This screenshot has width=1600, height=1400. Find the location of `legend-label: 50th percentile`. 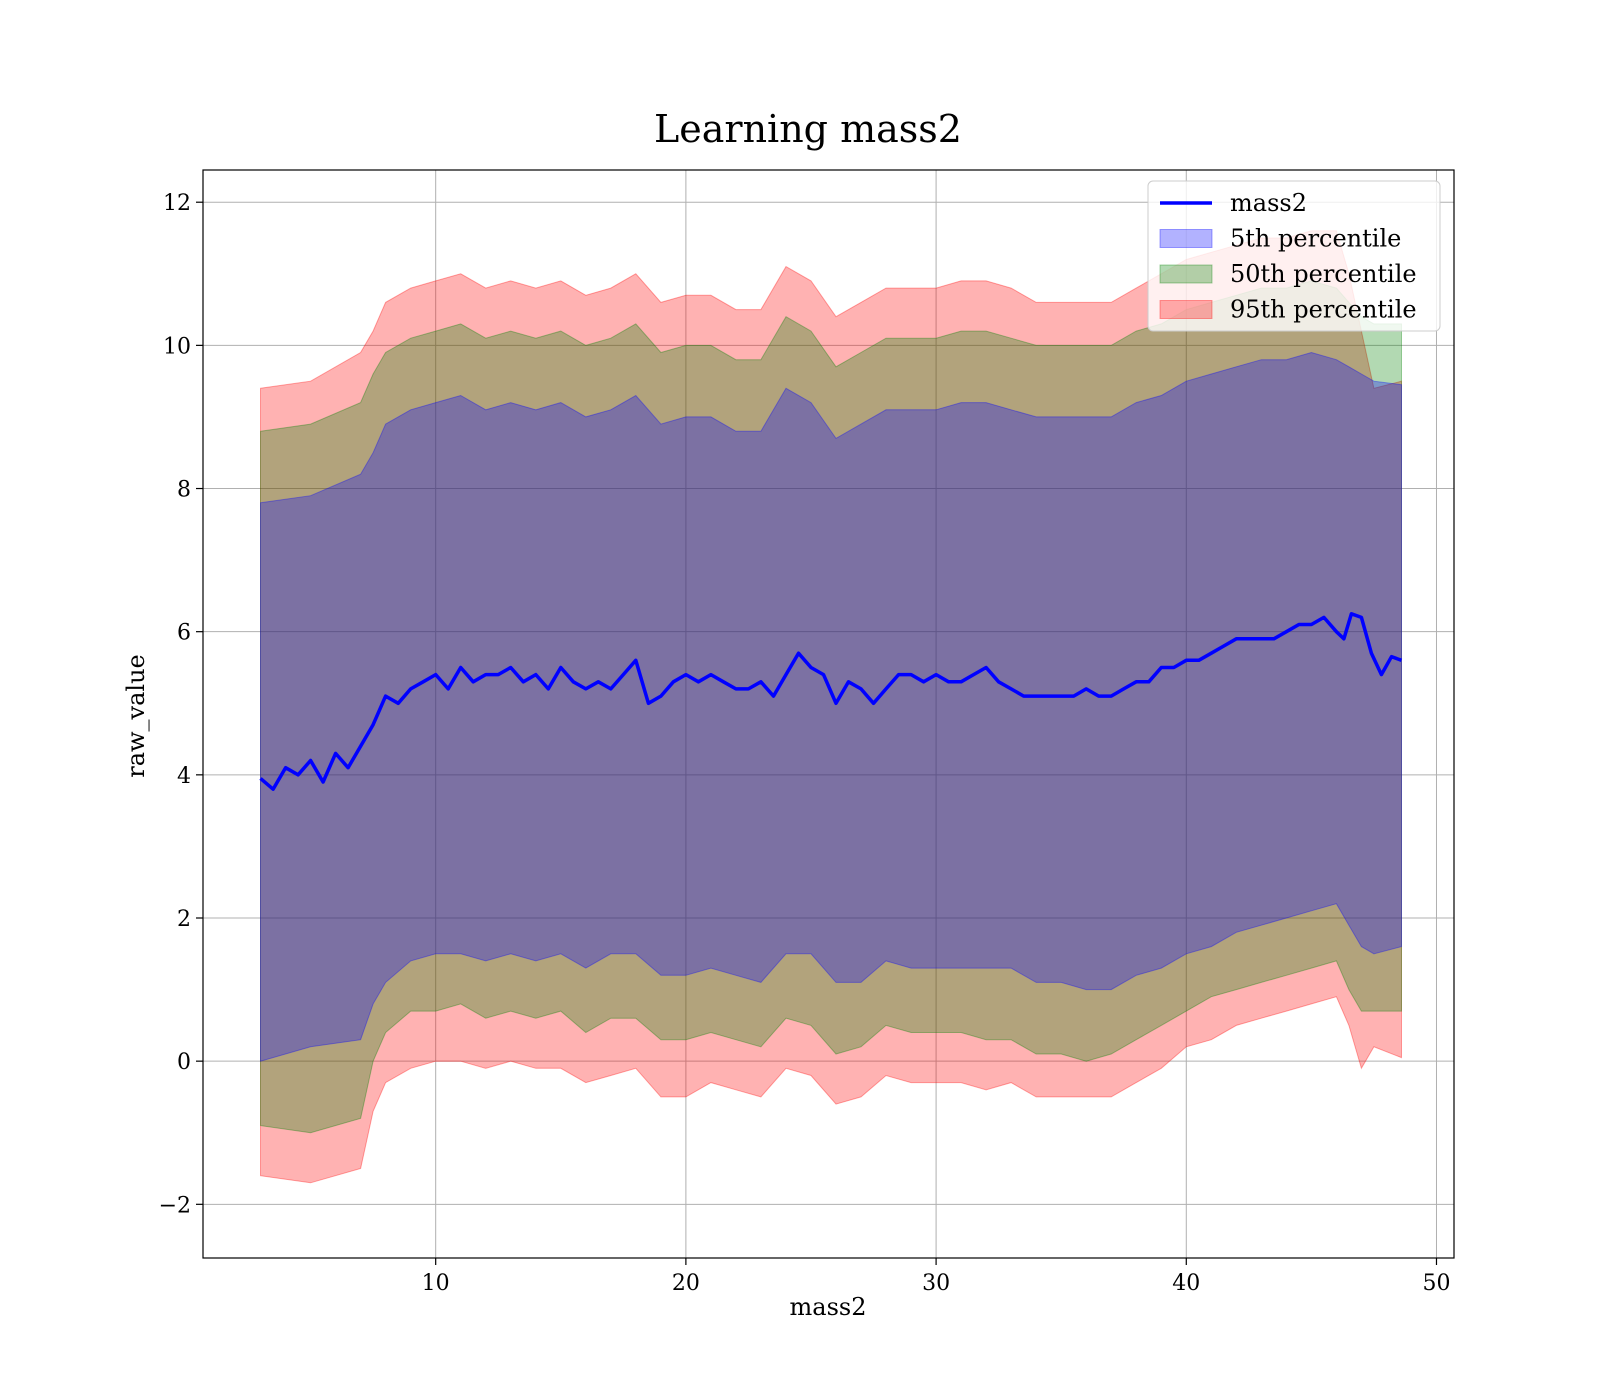

legend-label: 50th percentile is located at coordinates (1323, 274).